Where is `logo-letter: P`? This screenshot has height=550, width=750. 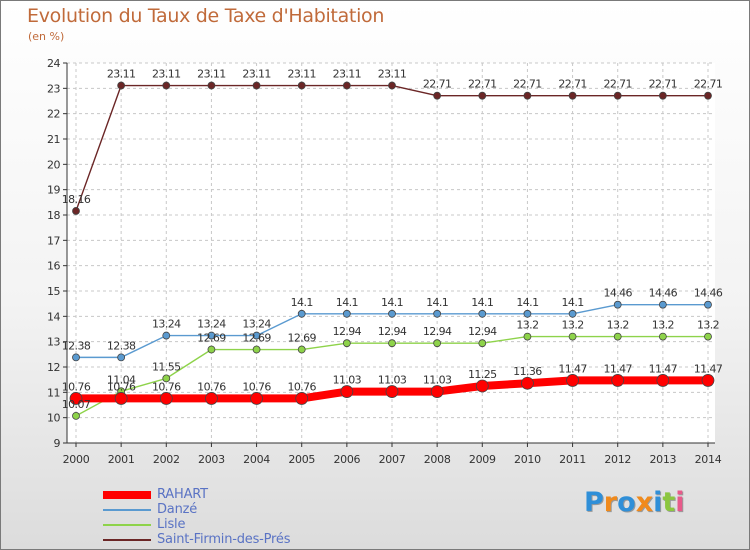 logo-letter: P is located at coordinates (594, 502).